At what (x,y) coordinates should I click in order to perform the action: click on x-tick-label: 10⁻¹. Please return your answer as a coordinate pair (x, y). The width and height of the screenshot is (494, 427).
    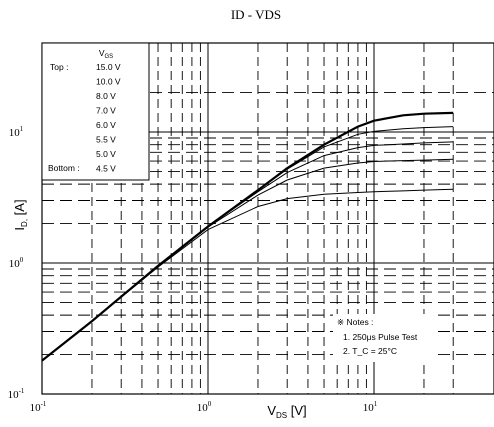
    Looking at the image, I should click on (38, 407).